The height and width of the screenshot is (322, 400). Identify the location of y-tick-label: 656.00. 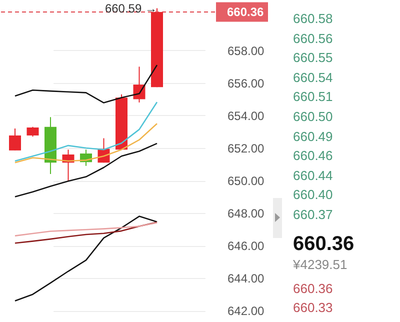
(246, 83).